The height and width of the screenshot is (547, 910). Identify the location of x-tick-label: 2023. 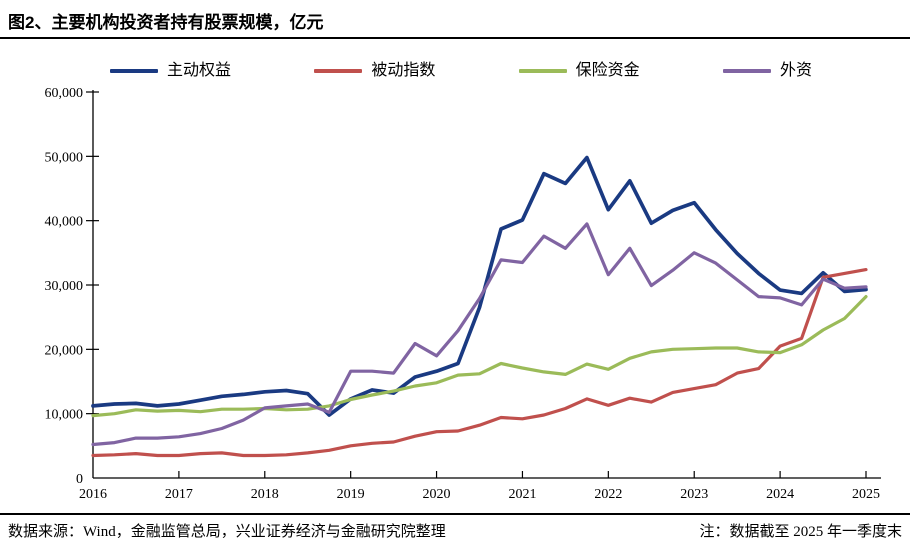
(694, 494).